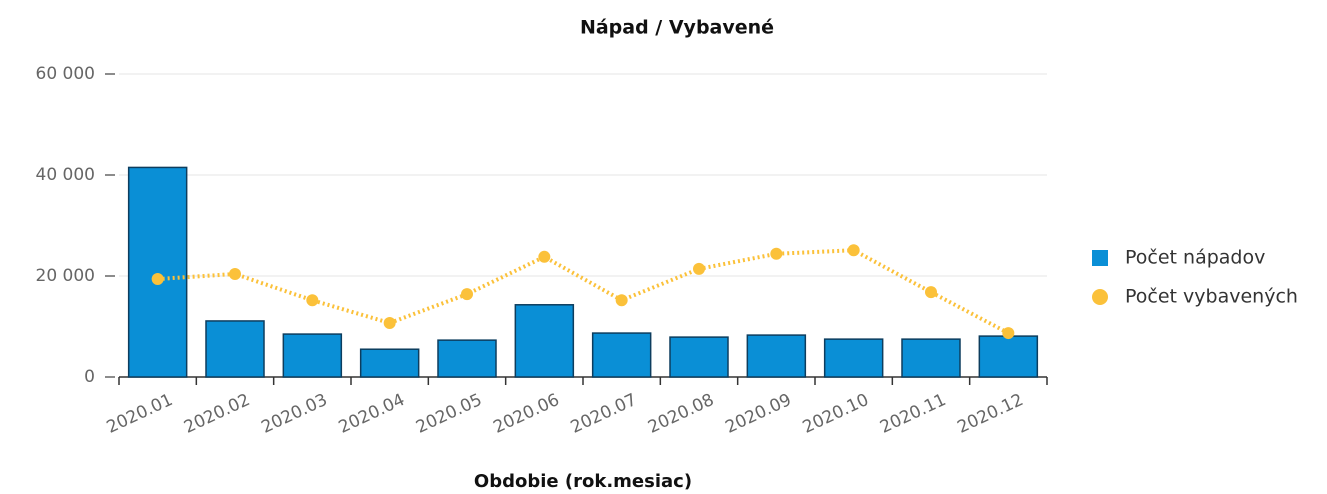  I want to click on y-tick-label: 60 000, so click(65, 74).